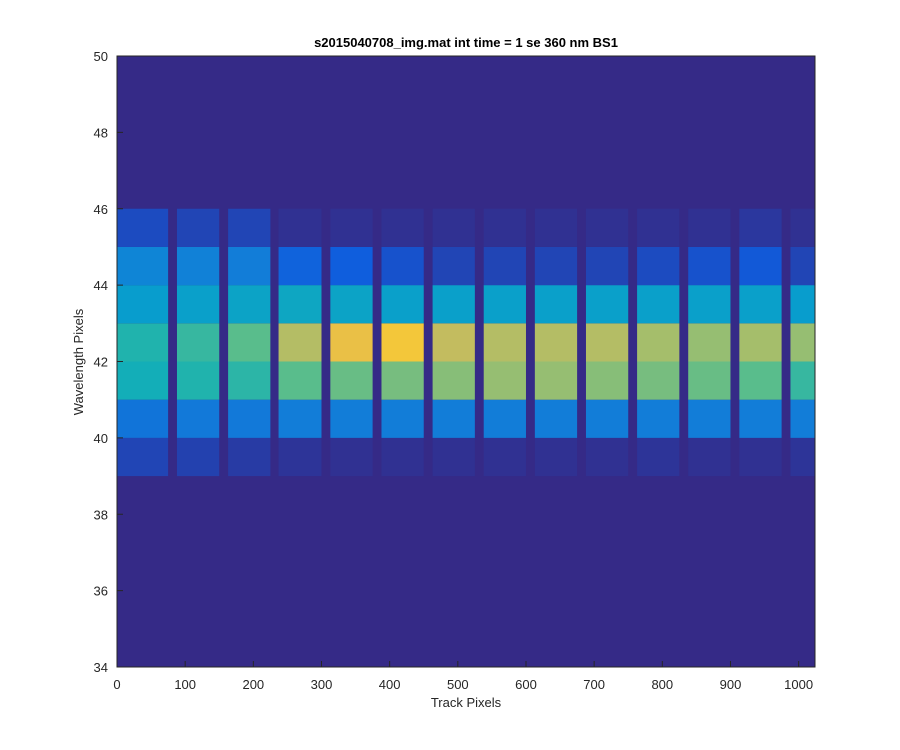  I want to click on y-axis: 34 36 38 40 42 44 46 48 50, so click(108, 362).